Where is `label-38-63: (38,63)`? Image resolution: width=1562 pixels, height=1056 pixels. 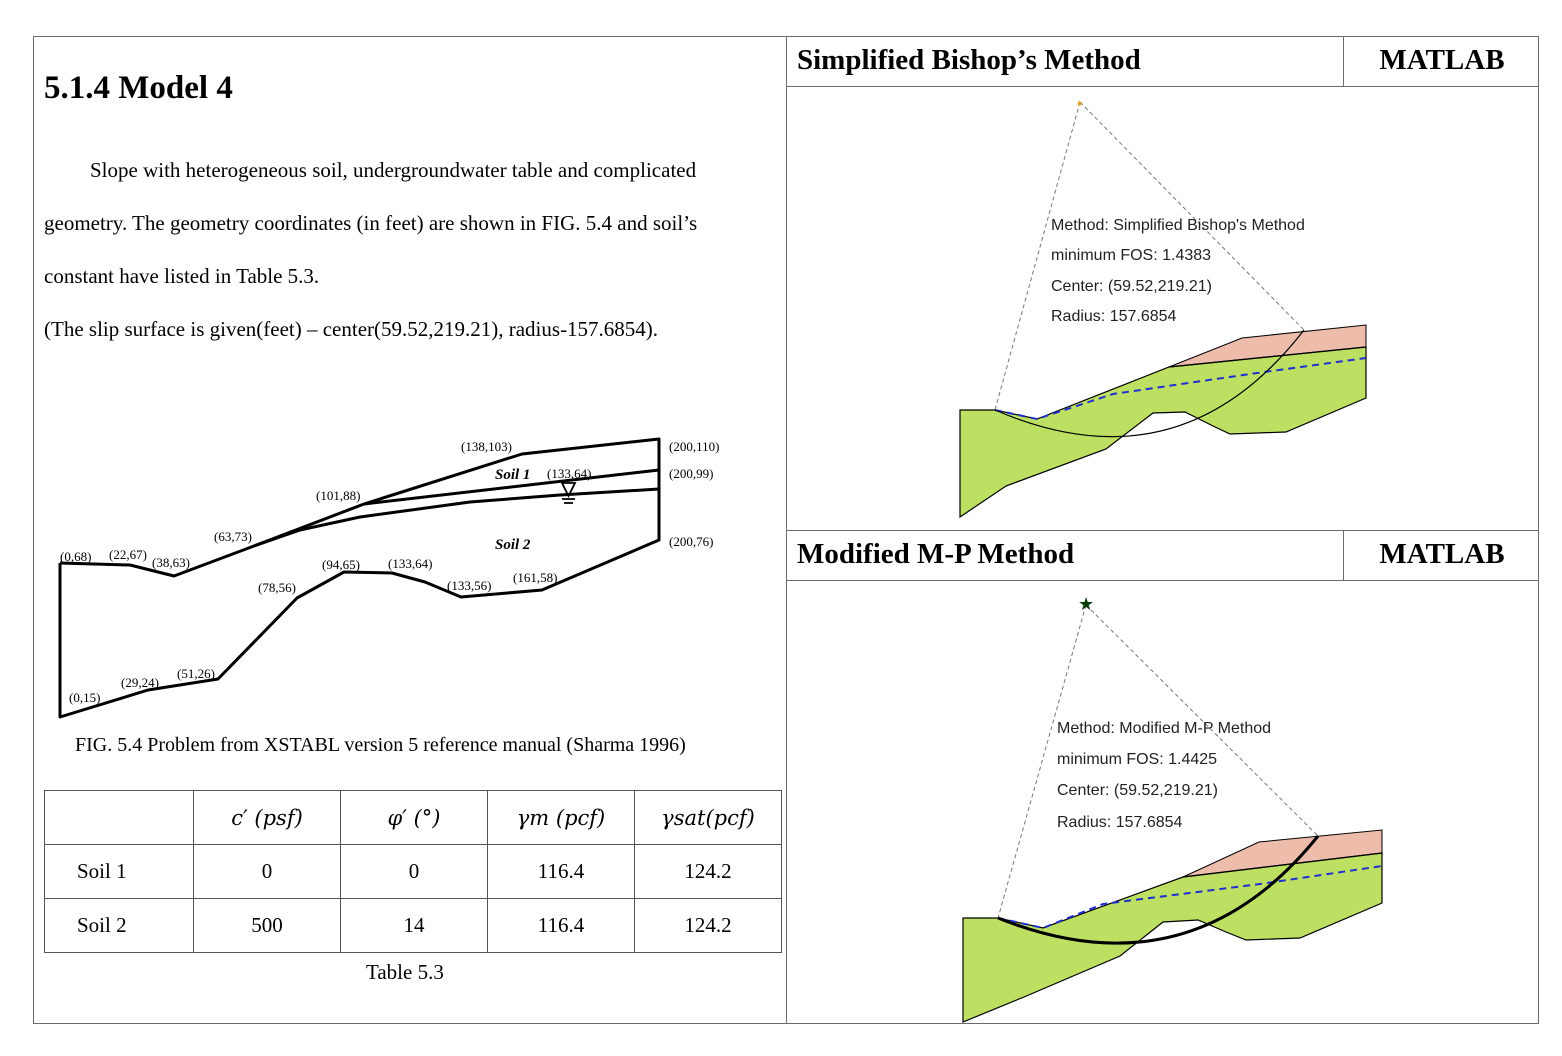
label-38-63: (38,63) is located at coordinates (171, 562).